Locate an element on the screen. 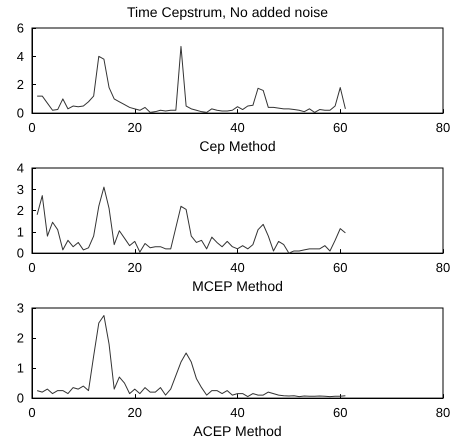  x-axis-title: Cep Method is located at coordinates (237, 146).